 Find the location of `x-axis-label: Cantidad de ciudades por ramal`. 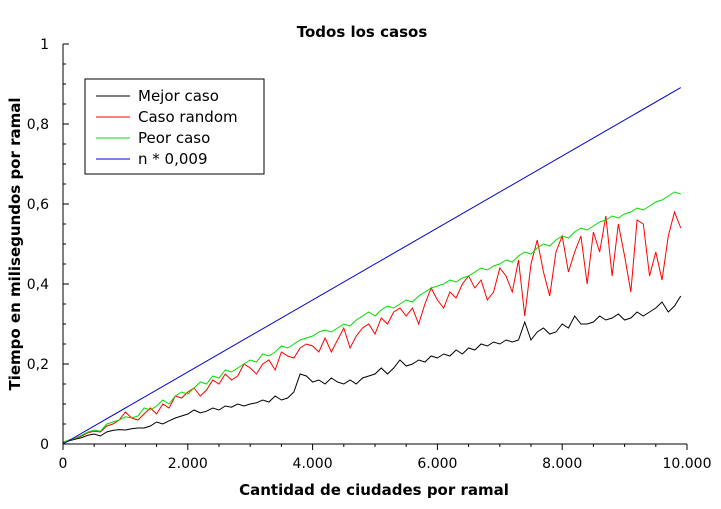

x-axis-label: Cantidad de ciudades por ramal is located at coordinates (374, 490).